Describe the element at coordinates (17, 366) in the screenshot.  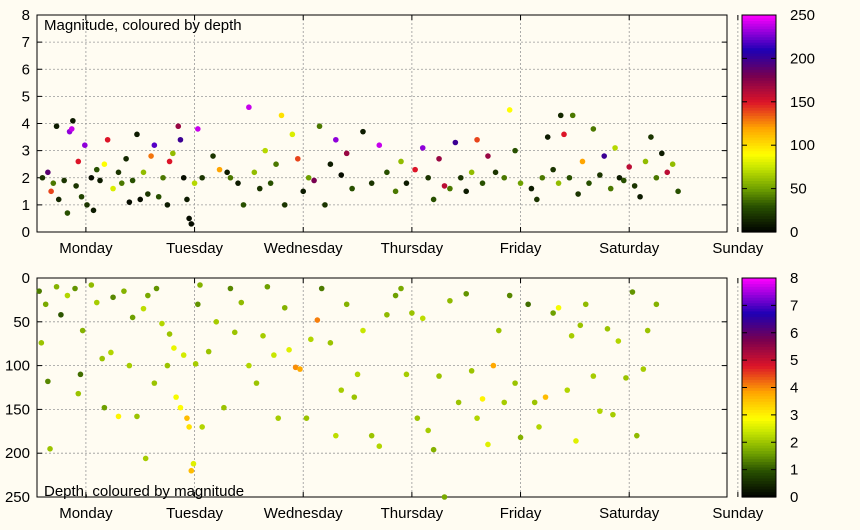
I see `y-tick-label: 100` at that location.